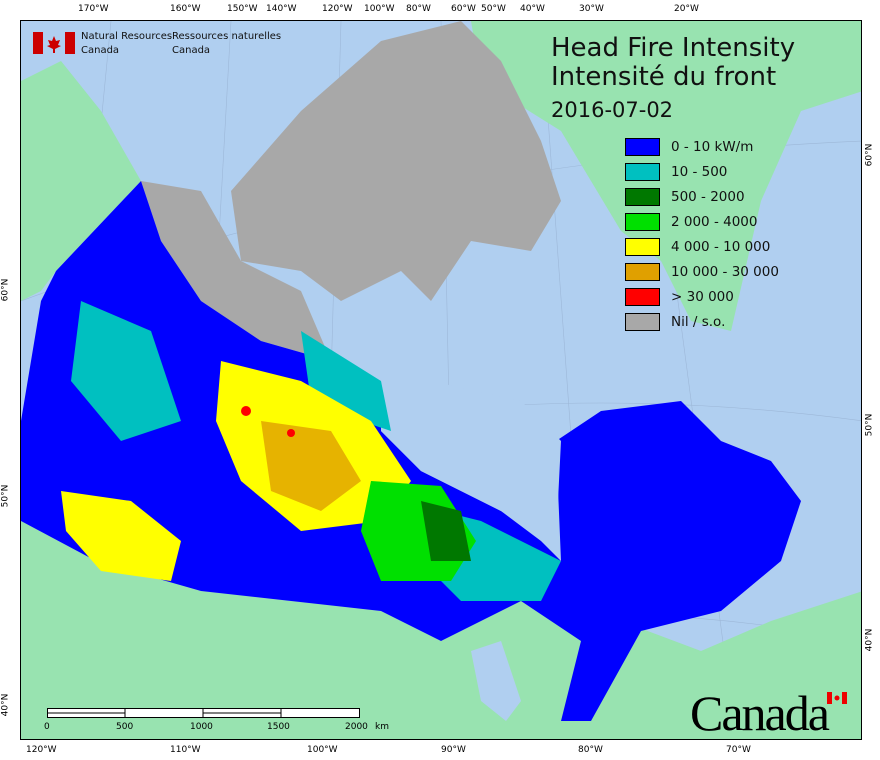  I want to click on scale-unit: km, so click(382, 727).